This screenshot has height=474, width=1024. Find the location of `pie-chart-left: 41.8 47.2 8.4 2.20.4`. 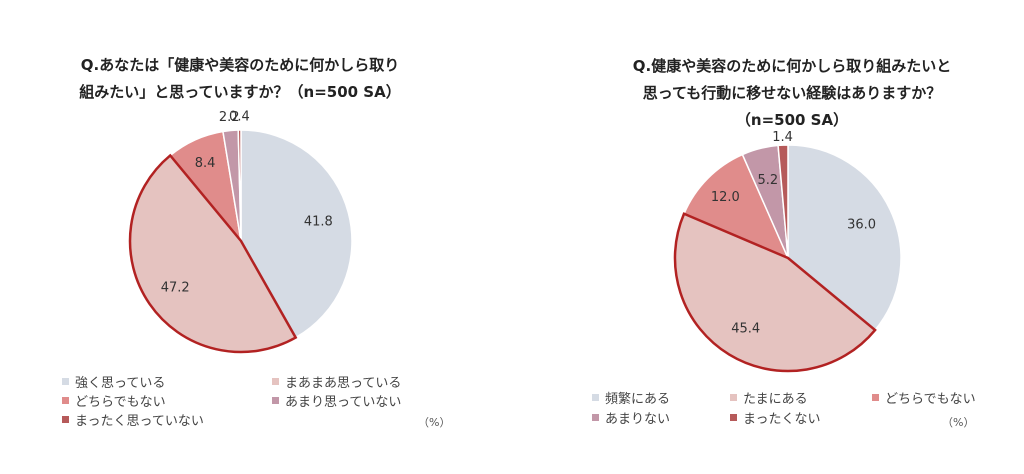

pie-chart-left: 41.8 47.2 8.4 2.20.4 is located at coordinates (240, 232).